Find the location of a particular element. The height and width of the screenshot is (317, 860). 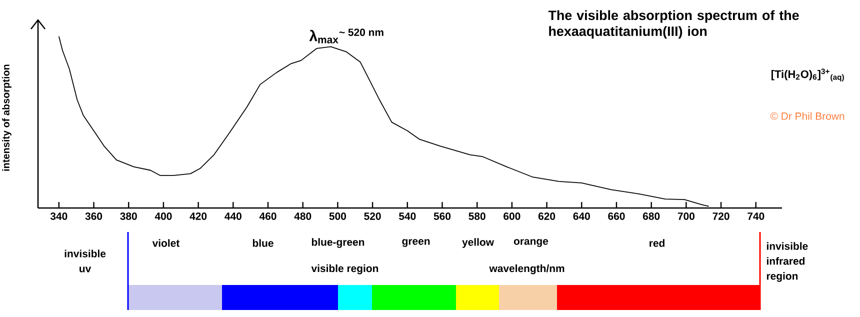

text: blue-green is located at coordinates (338, 243).